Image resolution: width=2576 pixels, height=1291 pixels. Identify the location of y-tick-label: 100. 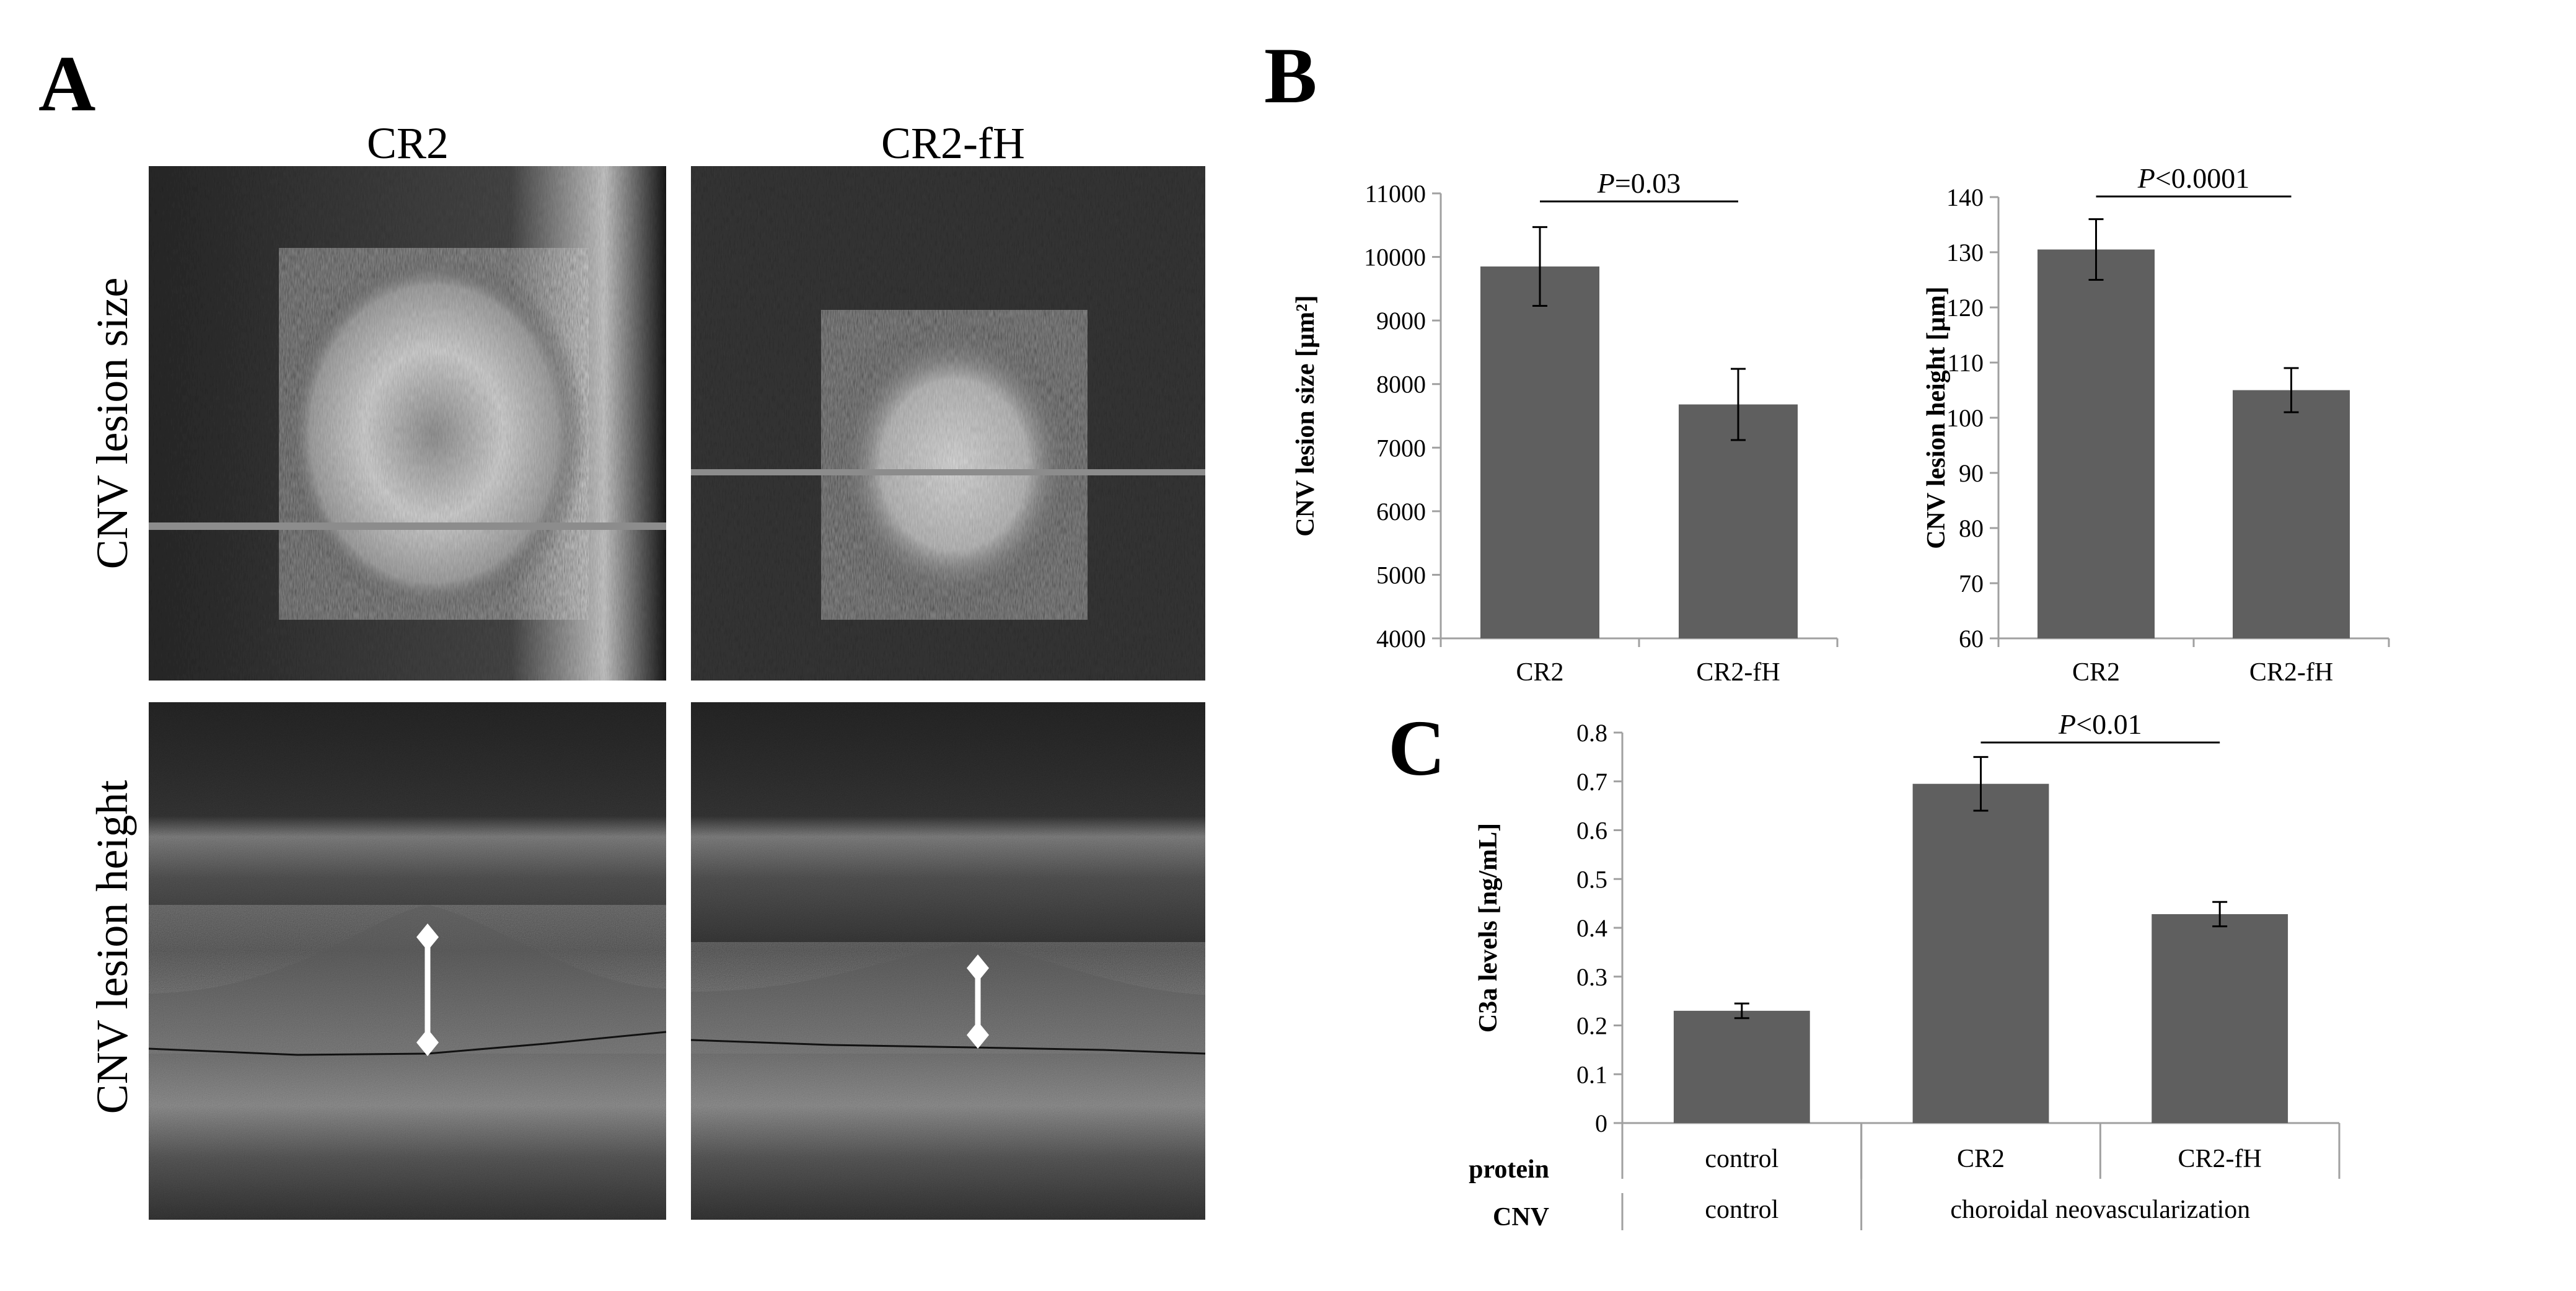
(1965, 418).